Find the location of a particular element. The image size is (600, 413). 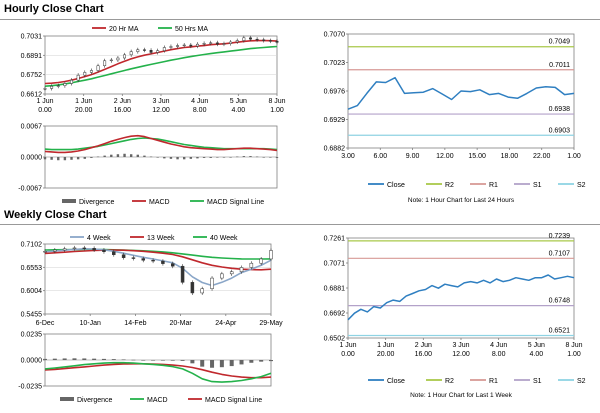

hourly-price-x-tick-label: 0.00 is located at coordinates (45, 110).